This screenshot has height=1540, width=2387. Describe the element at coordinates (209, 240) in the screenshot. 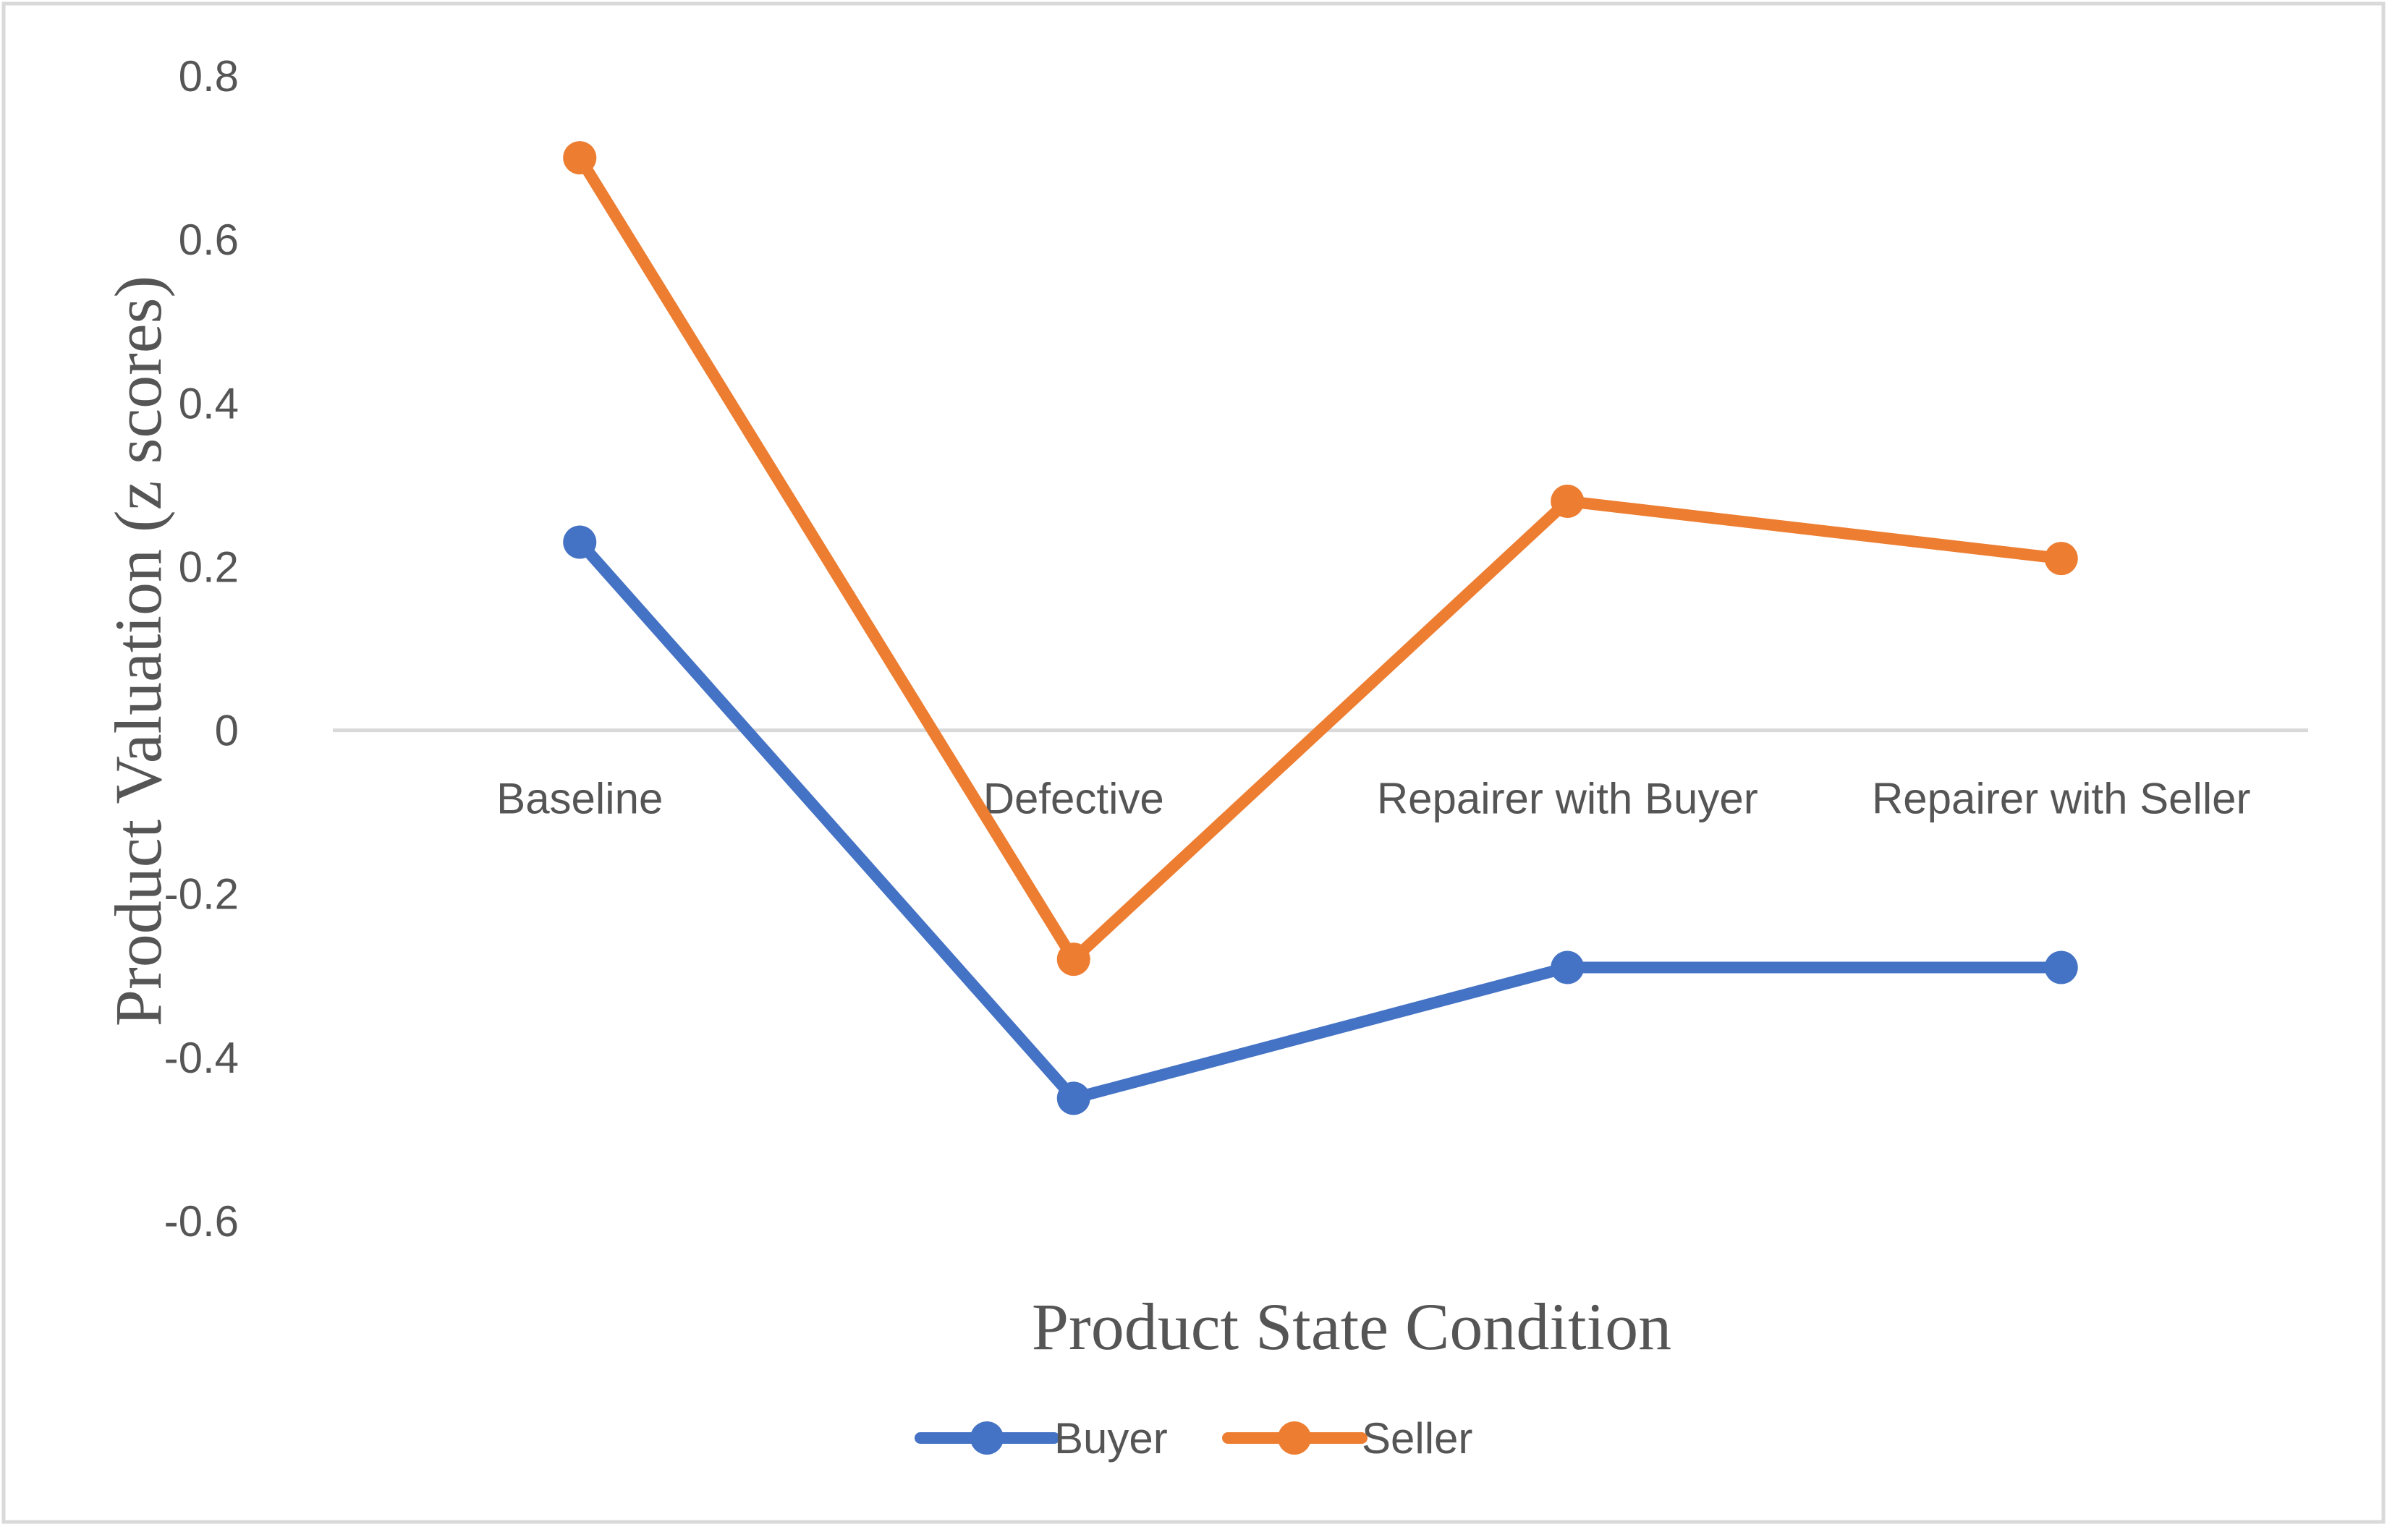

I see `y-tick-label: 0.6` at that location.